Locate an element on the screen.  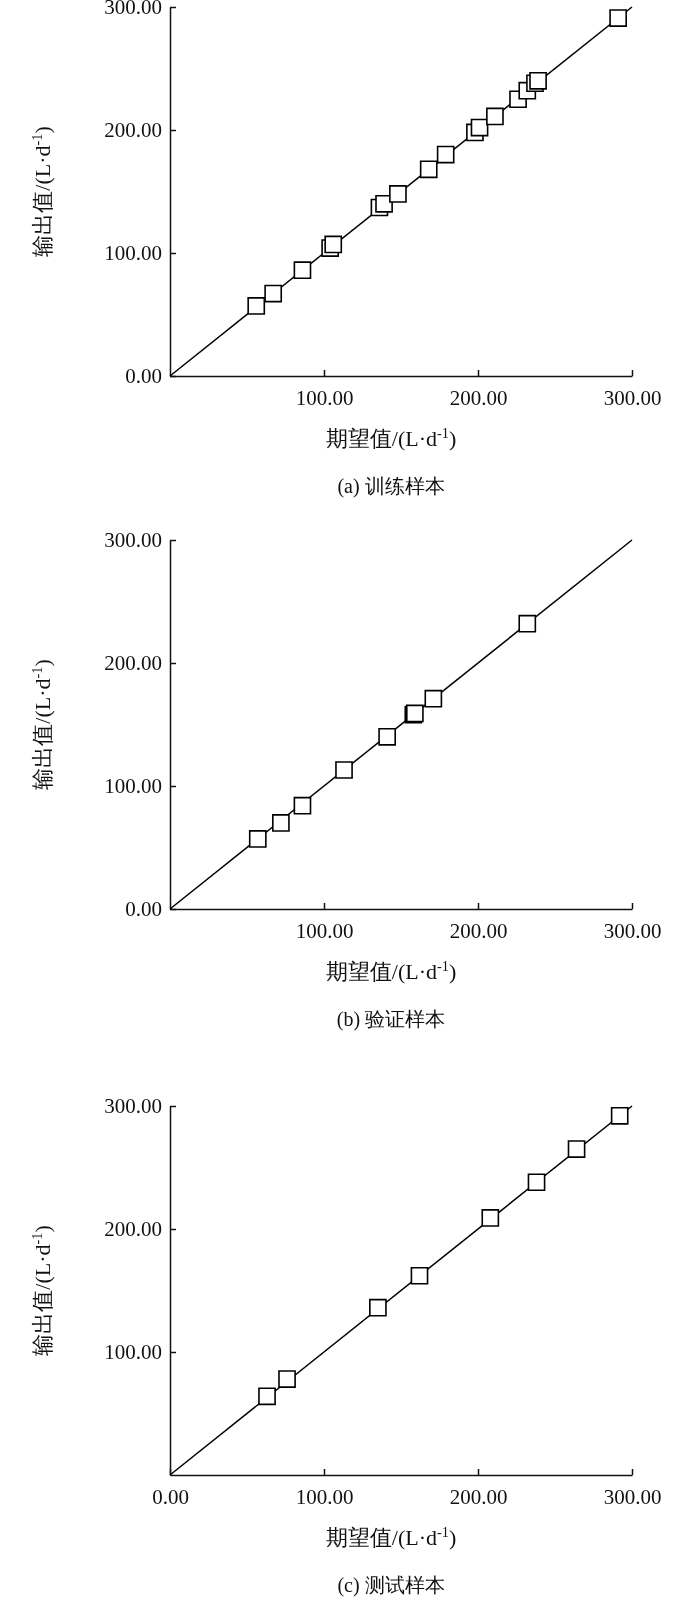
x-tick-label: 0.00 is located at coordinates (170, 1496).